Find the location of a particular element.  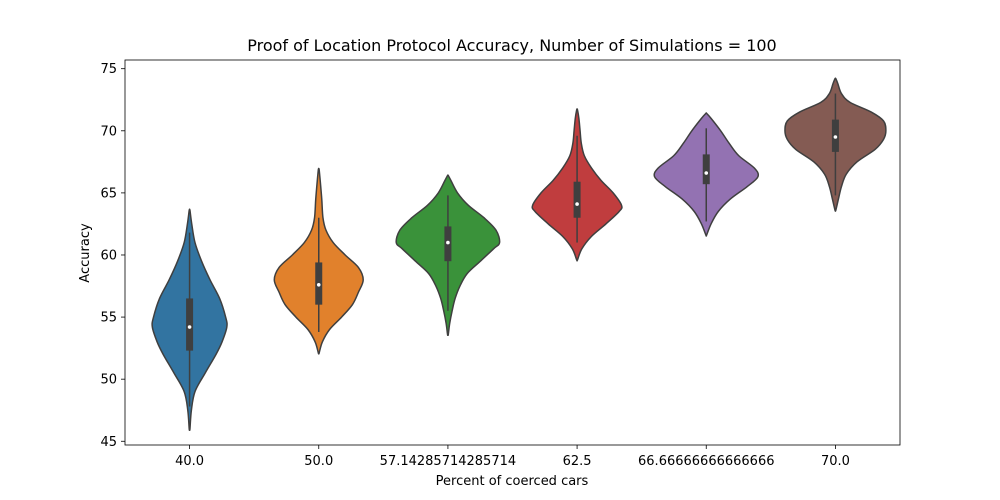

y-tick-label: 55 is located at coordinates (108, 318).